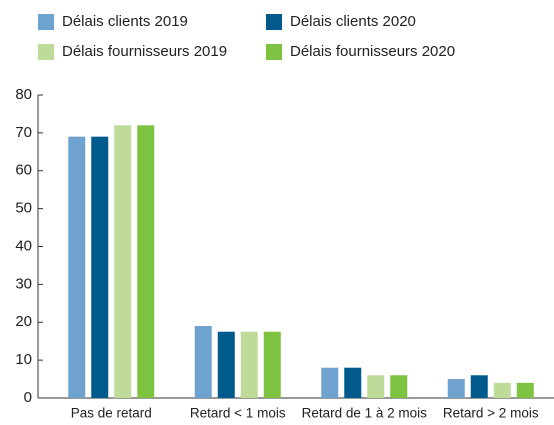 The height and width of the screenshot is (425, 554). What do you see at coordinates (491, 413) in the screenshot?
I see `x-tick-label: Retard > 2 mois` at bounding box center [491, 413].